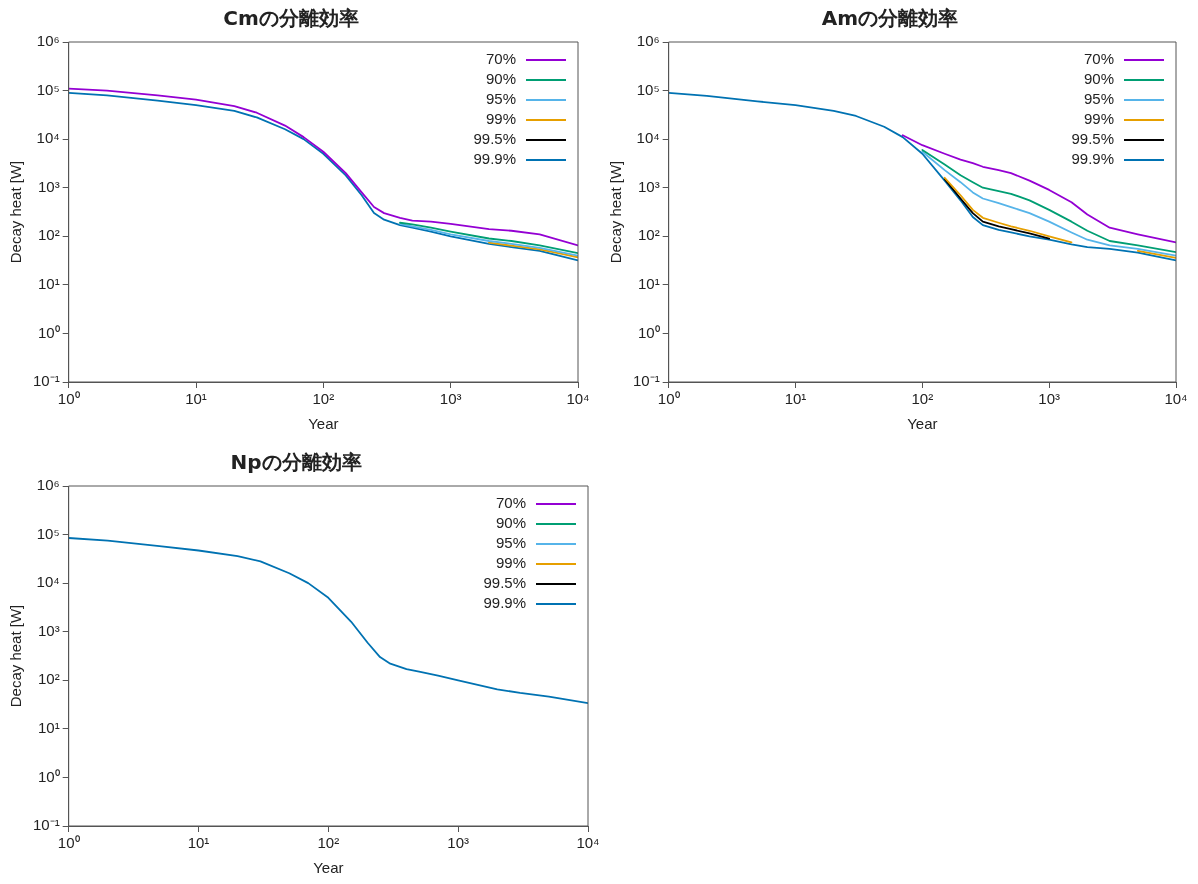 The height and width of the screenshot is (884, 1198). I want to click on chart-title: Amの分離効率, so click(890, 18).